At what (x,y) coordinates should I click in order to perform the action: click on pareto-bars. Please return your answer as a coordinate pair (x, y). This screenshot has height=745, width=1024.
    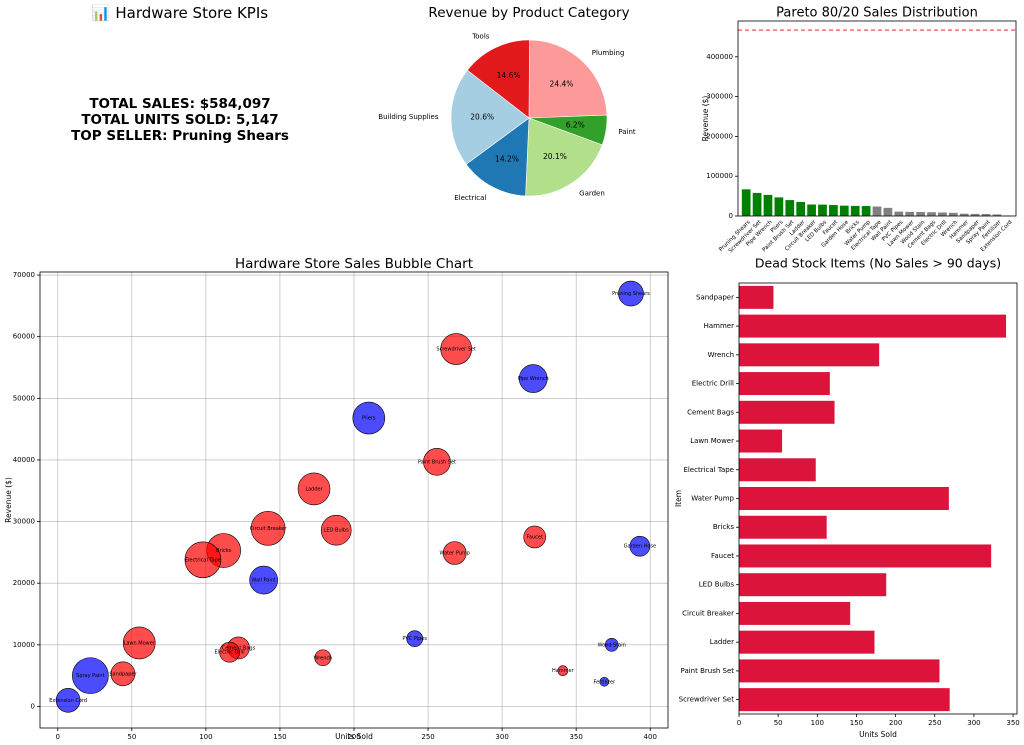
    Looking at the image, I should click on (877, 202).